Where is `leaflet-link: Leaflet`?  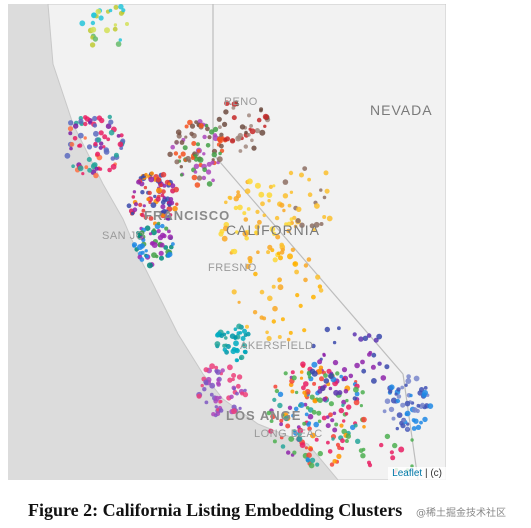 leaflet-link: Leaflet is located at coordinates (407, 473).